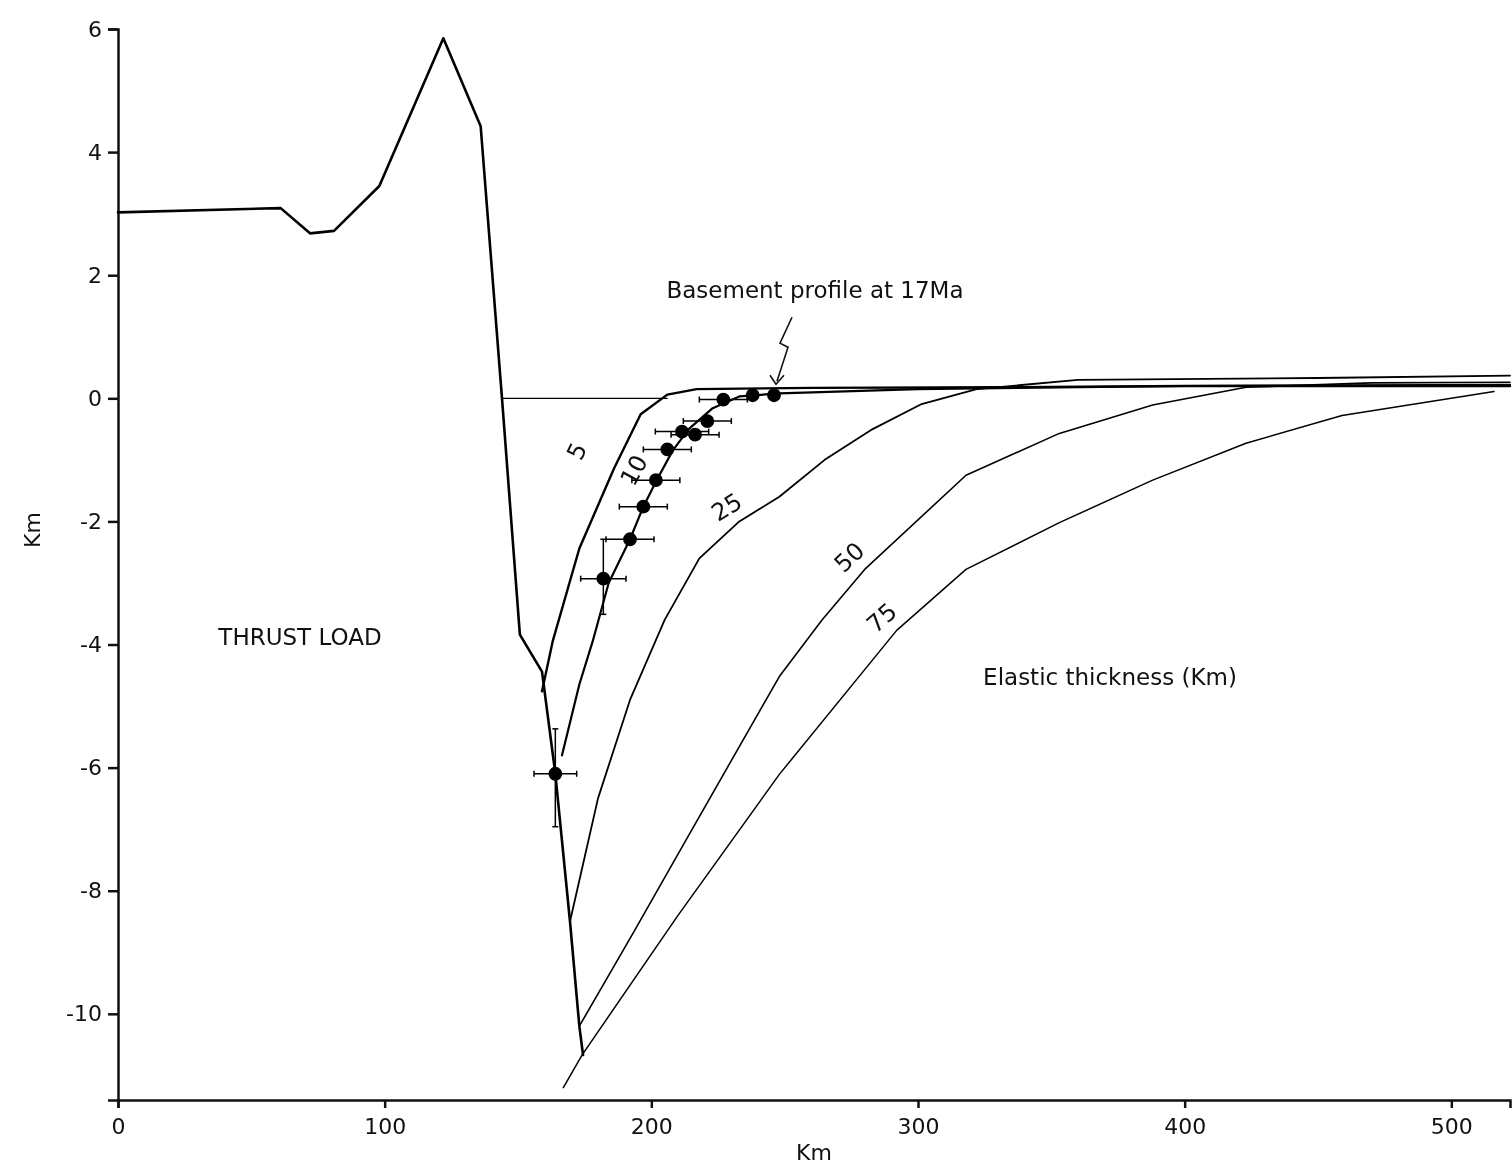 The image size is (1512, 1166). What do you see at coordinates (814, 1152) in the screenshot?
I see `x-axis-title: Km` at bounding box center [814, 1152].